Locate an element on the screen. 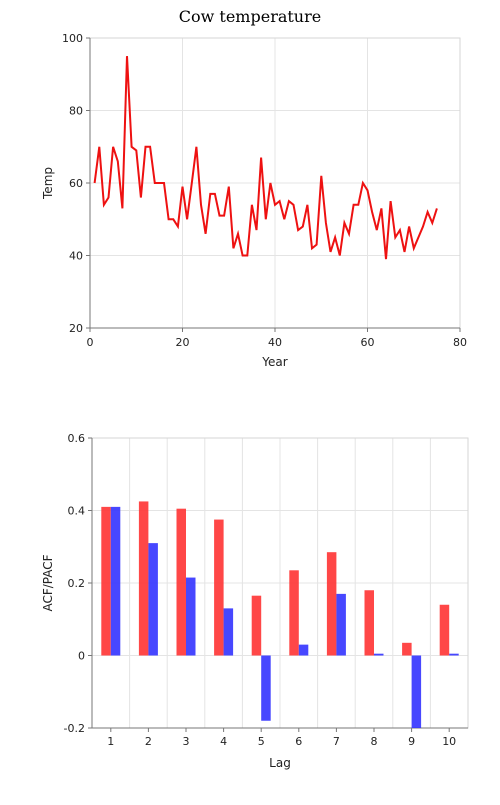  bar-chart-x-tick-label: 6 is located at coordinates (298, 741).